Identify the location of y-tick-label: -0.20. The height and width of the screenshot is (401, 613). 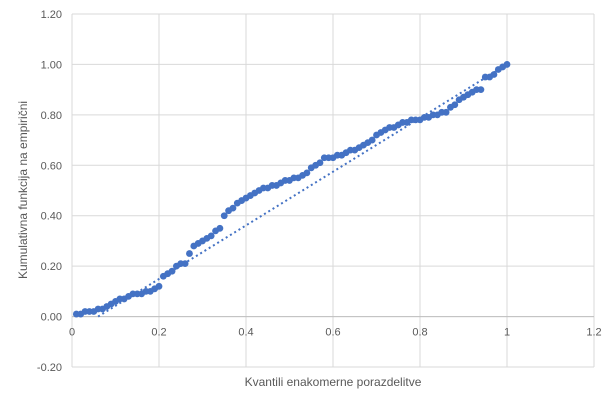
(49, 368).